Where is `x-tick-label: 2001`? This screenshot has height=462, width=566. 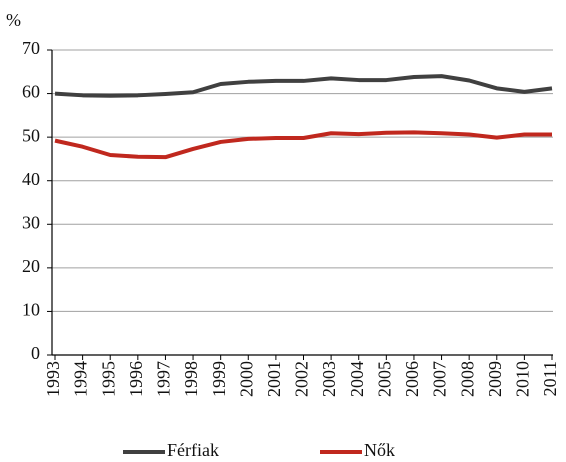
x-tick-label: 2001 is located at coordinates (274, 379).